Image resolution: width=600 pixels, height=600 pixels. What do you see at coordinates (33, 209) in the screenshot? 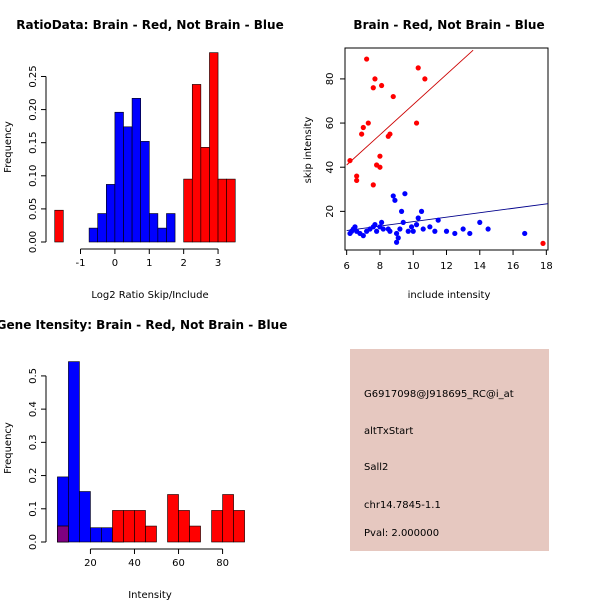
I see `ratio-hist-y-tick-label: 0.05` at bounding box center [33, 209].